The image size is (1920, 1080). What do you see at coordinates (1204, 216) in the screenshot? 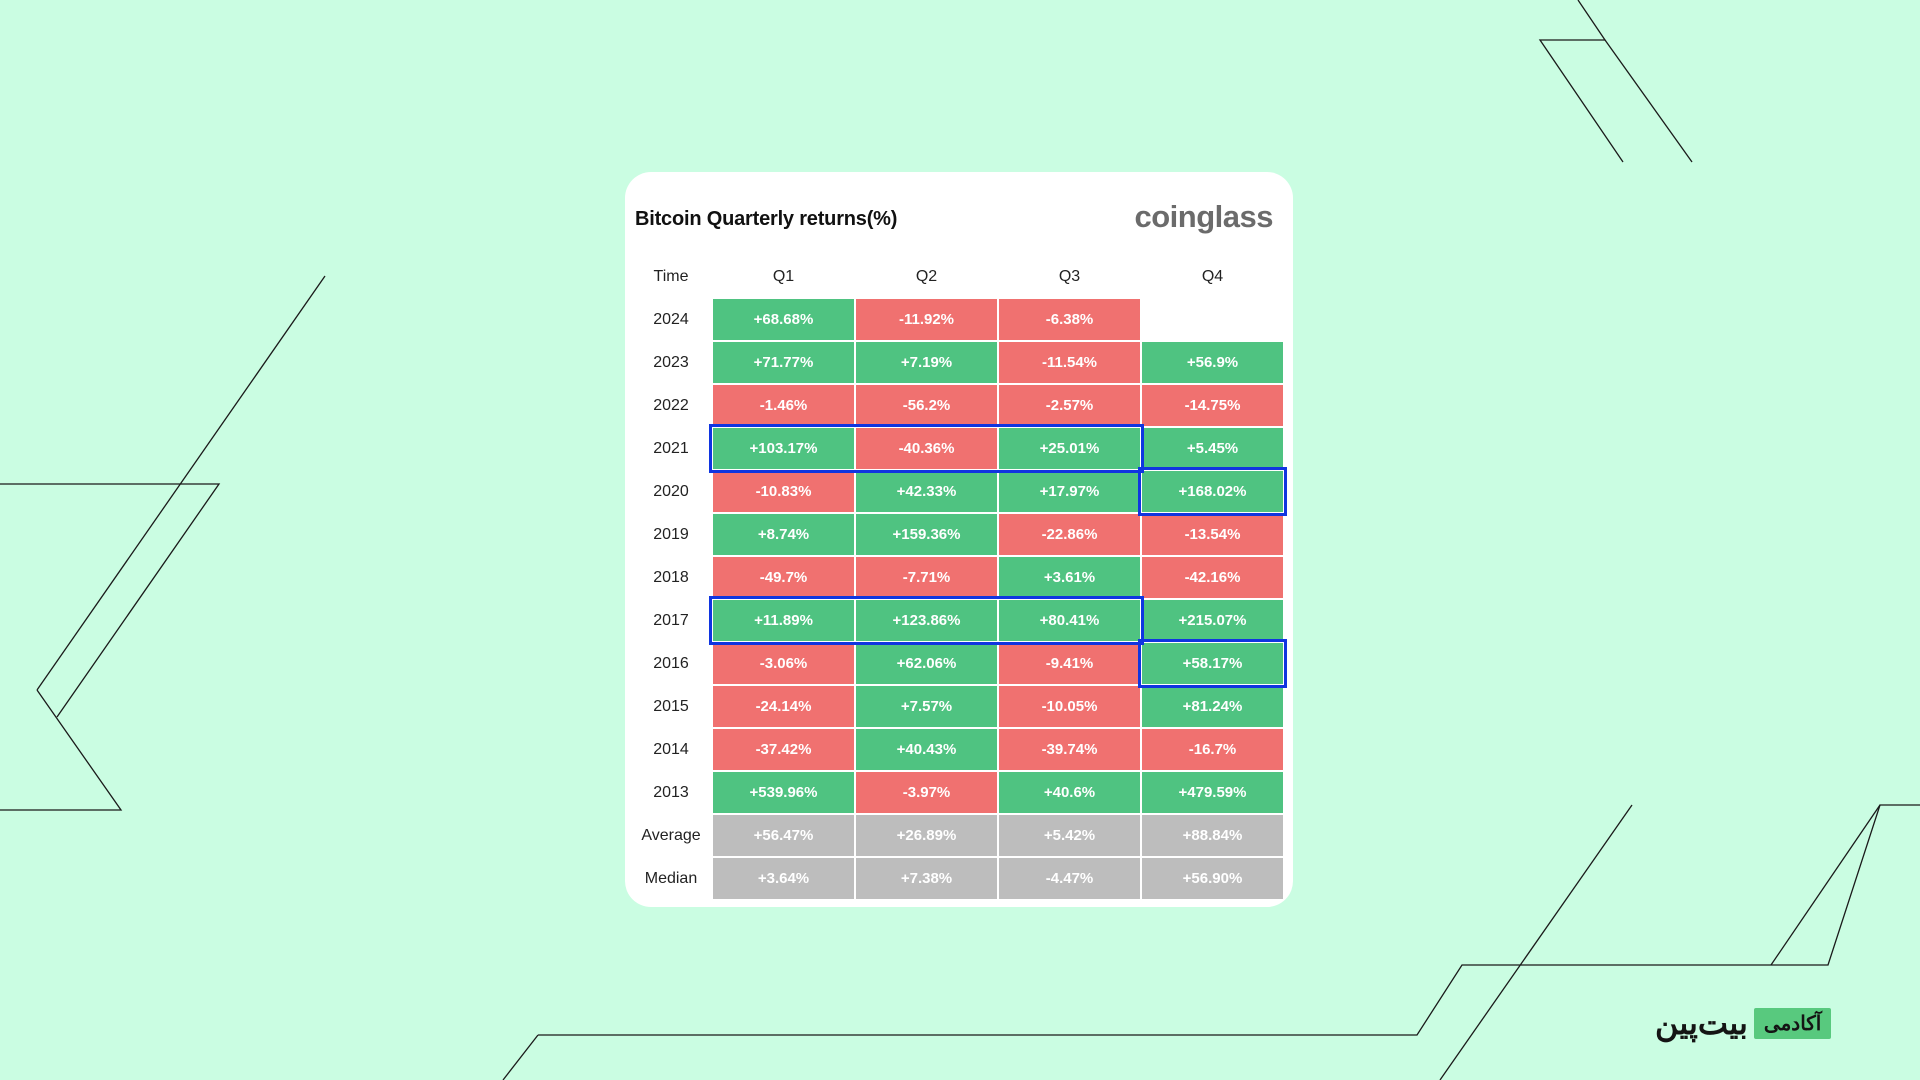
I see `coinglass-logo: coinglass` at bounding box center [1204, 216].